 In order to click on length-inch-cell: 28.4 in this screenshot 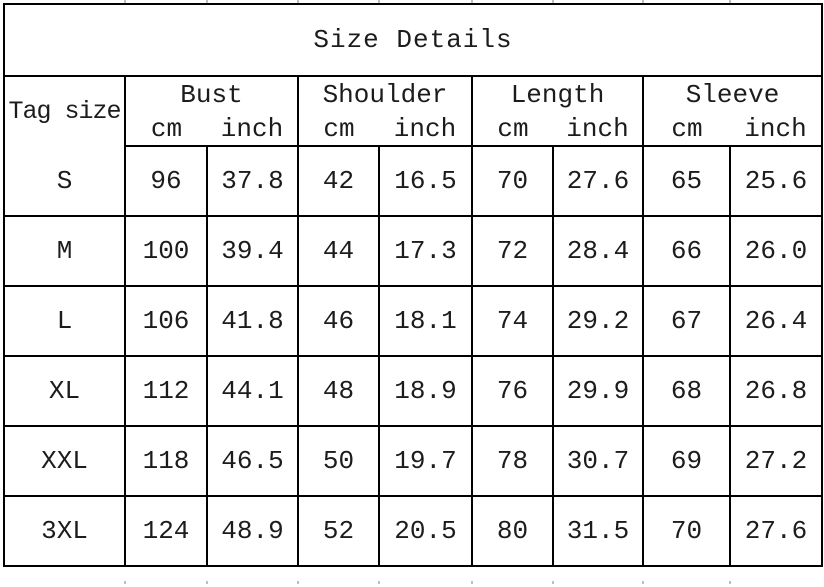, I will do `click(598, 251)`.